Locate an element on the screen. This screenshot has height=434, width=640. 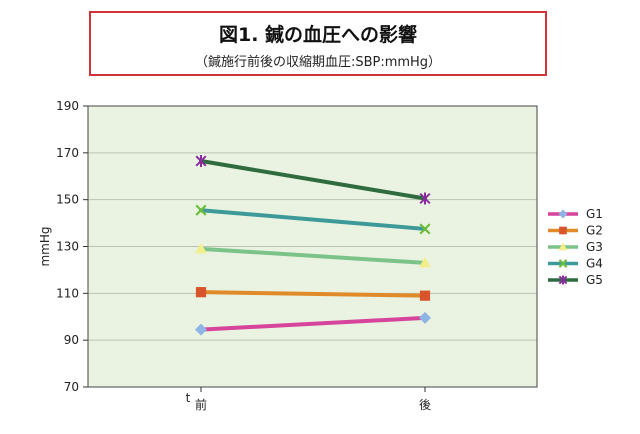
series-line-g5 is located at coordinates (313, 180).